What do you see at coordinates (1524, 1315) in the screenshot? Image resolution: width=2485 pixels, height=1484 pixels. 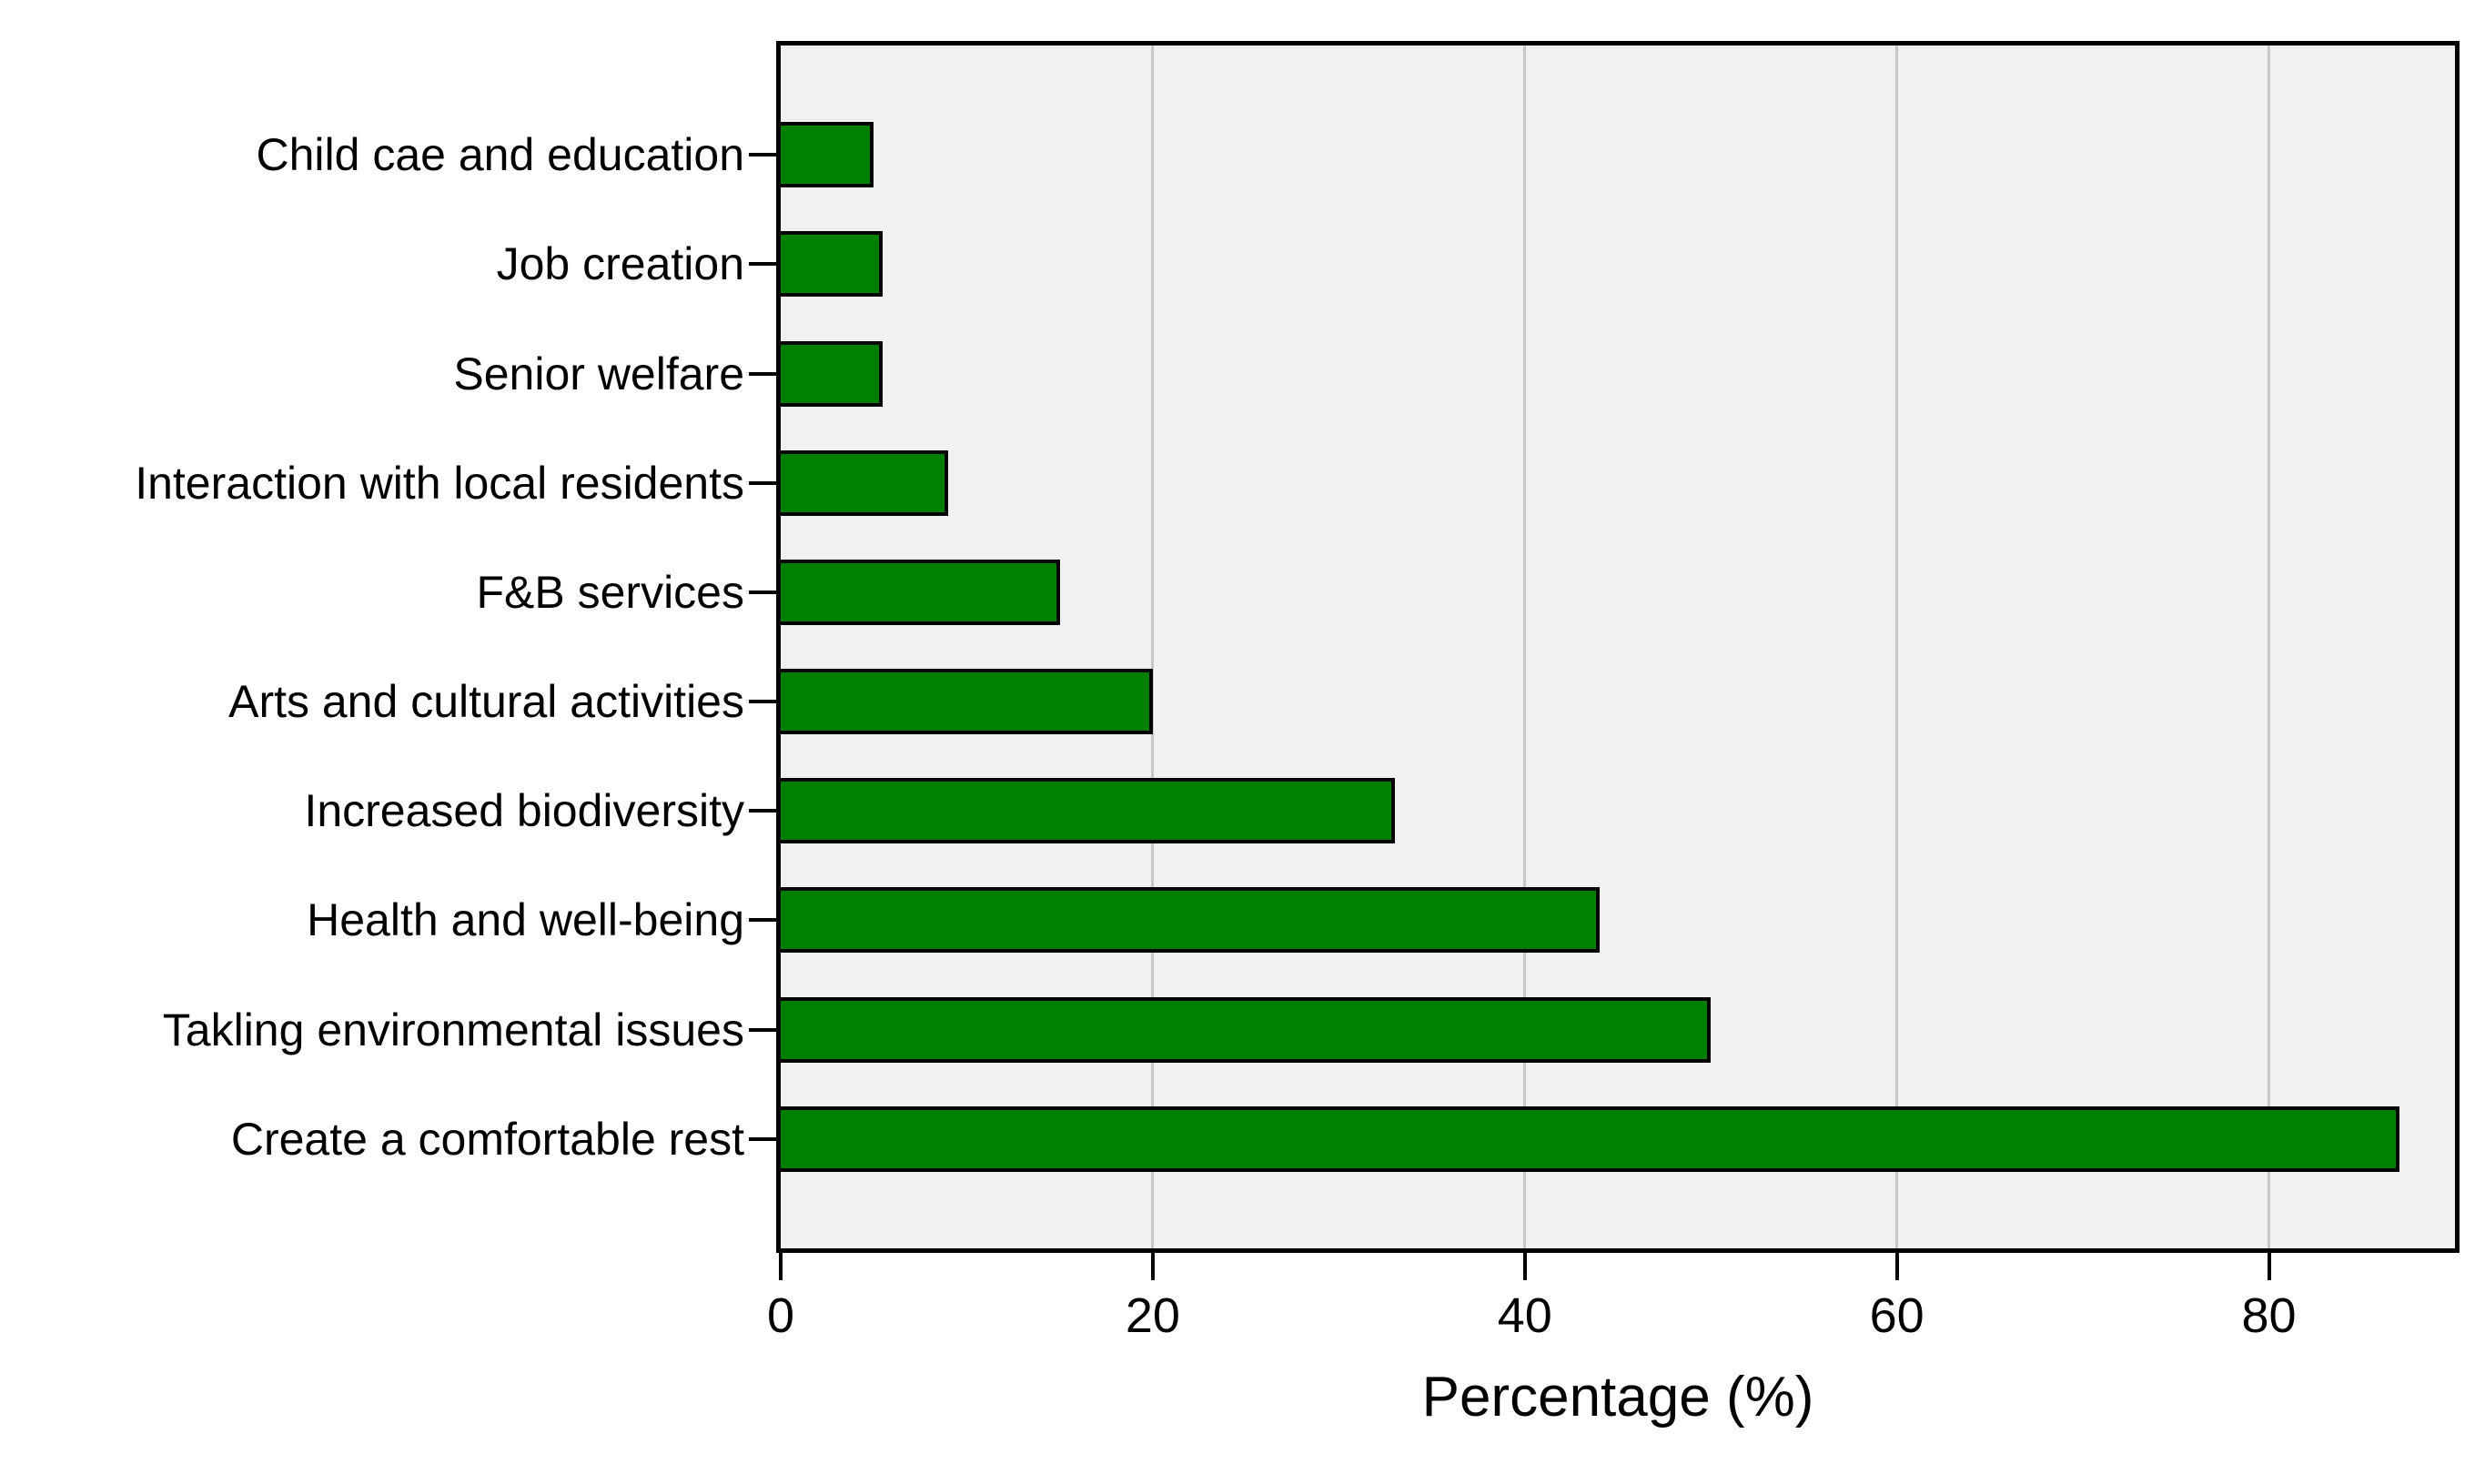 I see `x-tick-label: 40` at bounding box center [1524, 1315].